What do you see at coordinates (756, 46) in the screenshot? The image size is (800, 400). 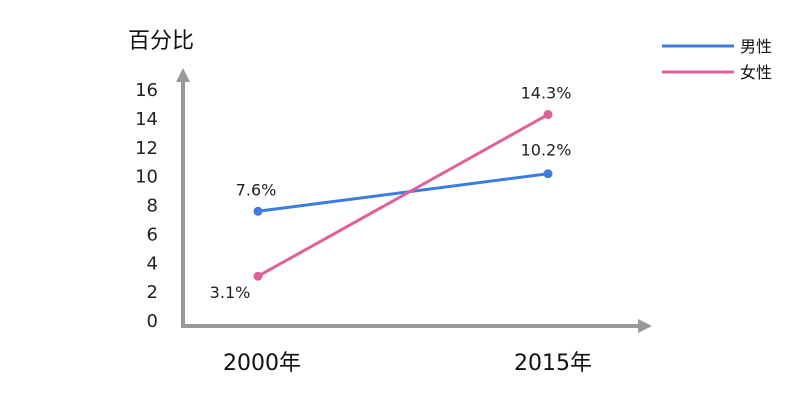 I see `legend-label: 男性` at bounding box center [756, 46].